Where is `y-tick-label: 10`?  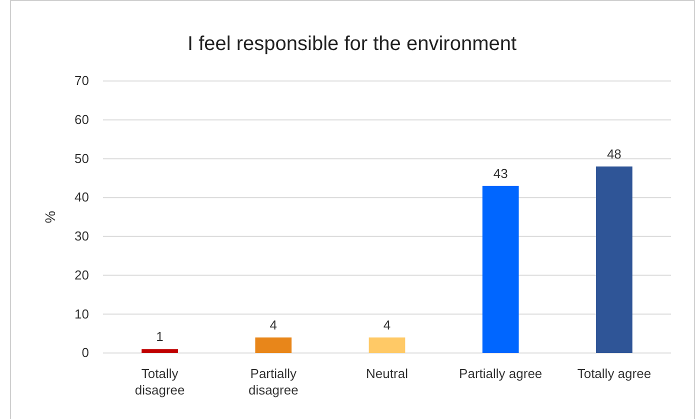 y-tick-label: 10 is located at coordinates (81, 314).